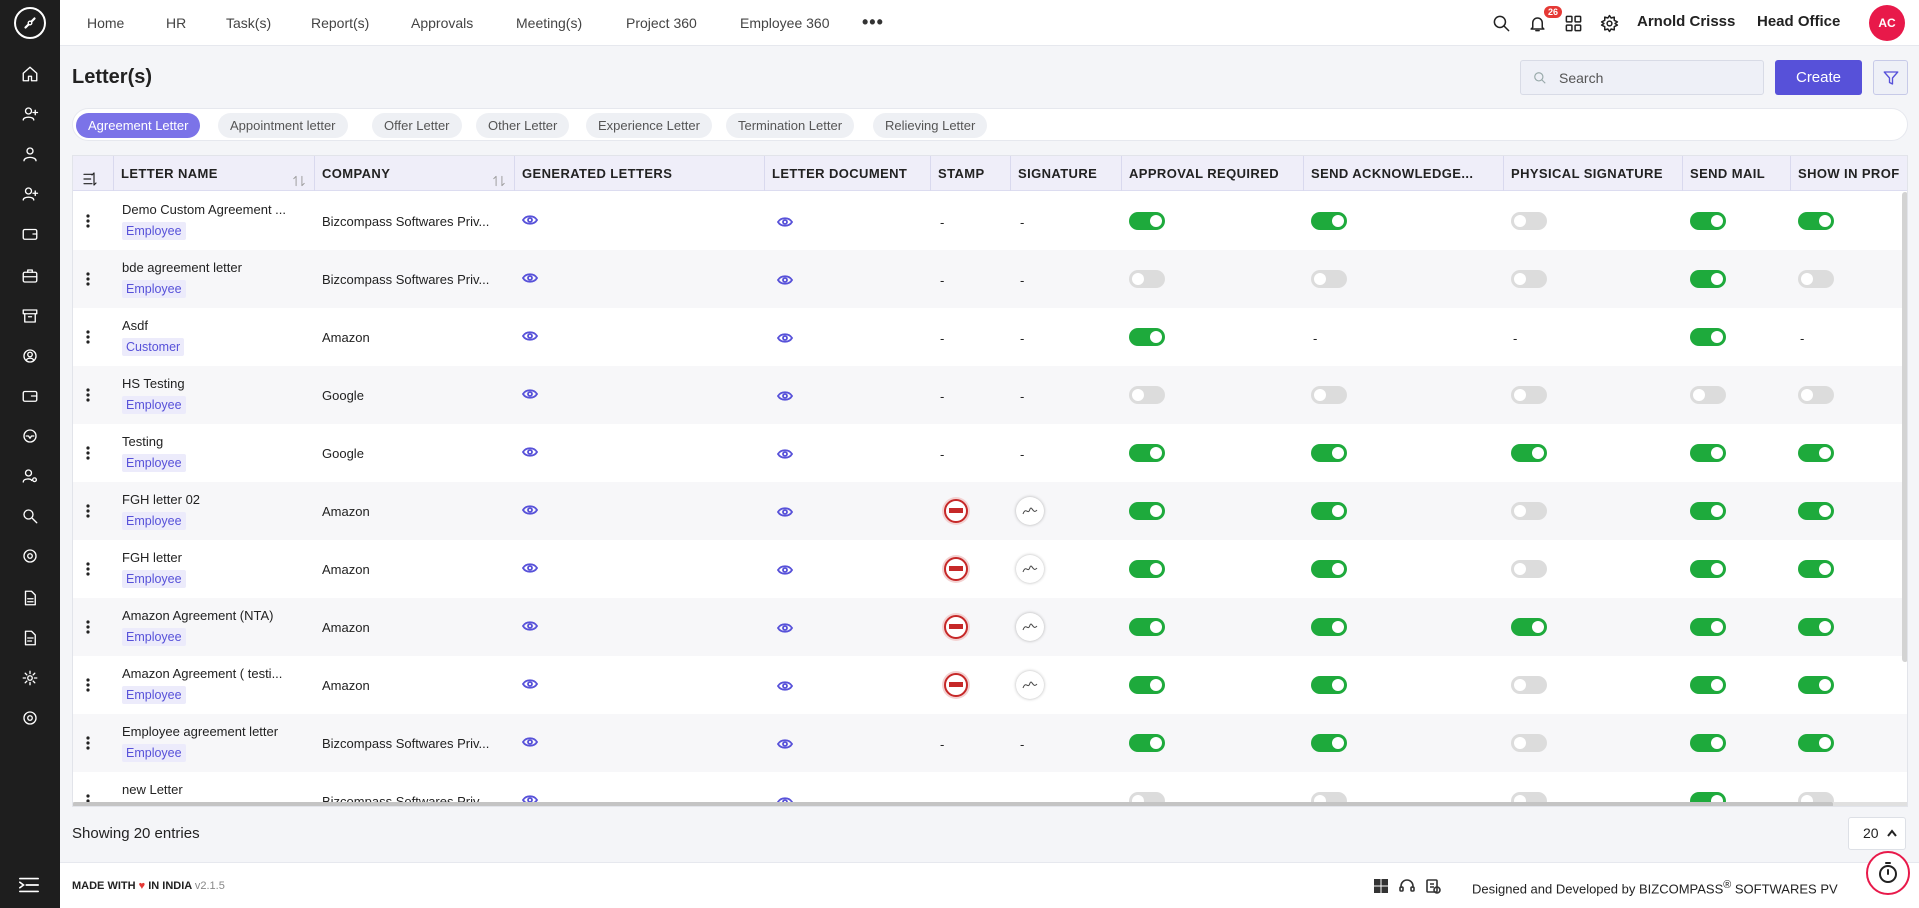 This screenshot has height=908, width=1919. What do you see at coordinates (1904, 427) in the screenshot?
I see `vertical-scrollbar` at bounding box center [1904, 427].